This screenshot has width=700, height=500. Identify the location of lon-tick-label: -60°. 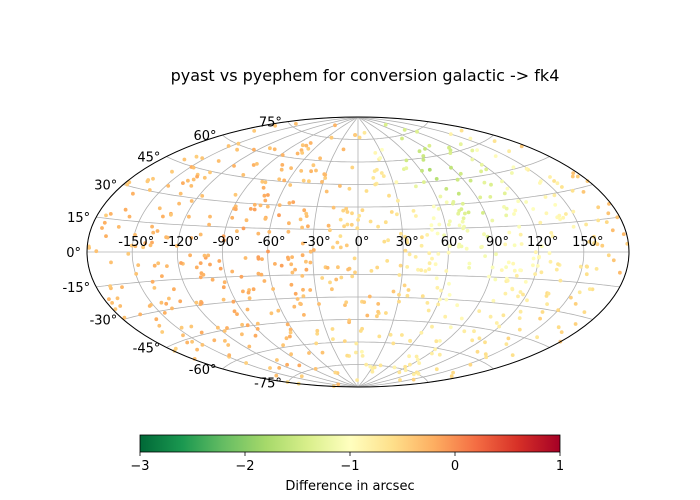
(272, 242).